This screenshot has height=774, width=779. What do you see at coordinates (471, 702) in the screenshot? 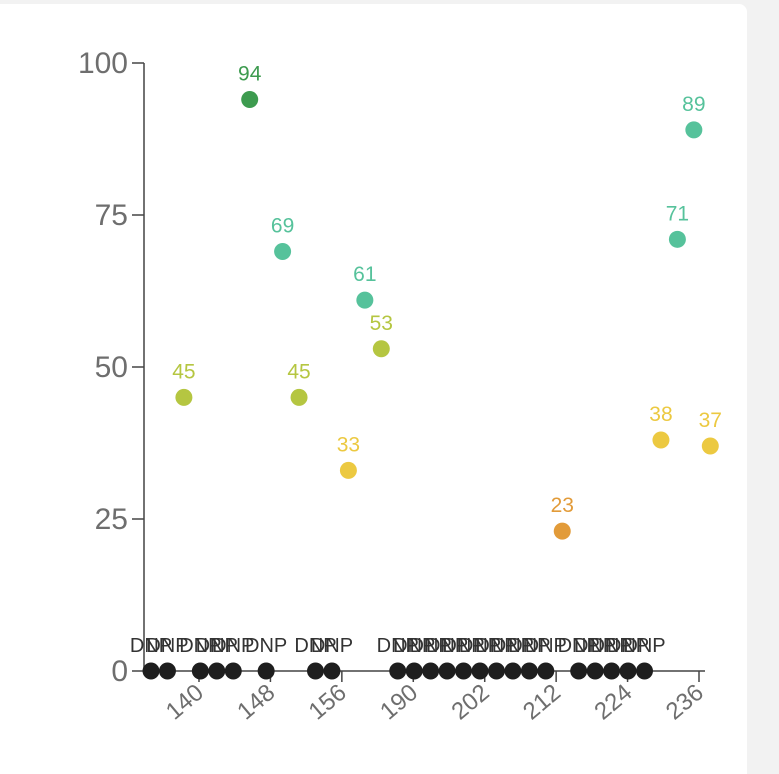
I see `x-tick-label: 202` at bounding box center [471, 702].